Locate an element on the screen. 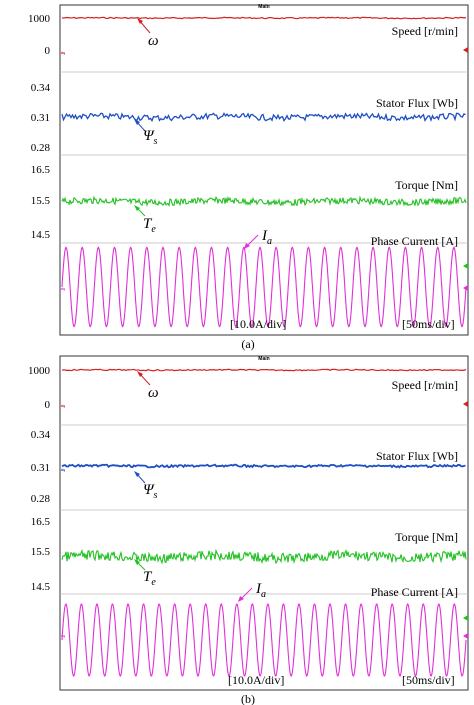 The height and width of the screenshot is (705, 474). panel-b-speed-annotation: ω is located at coordinates (148, 386).